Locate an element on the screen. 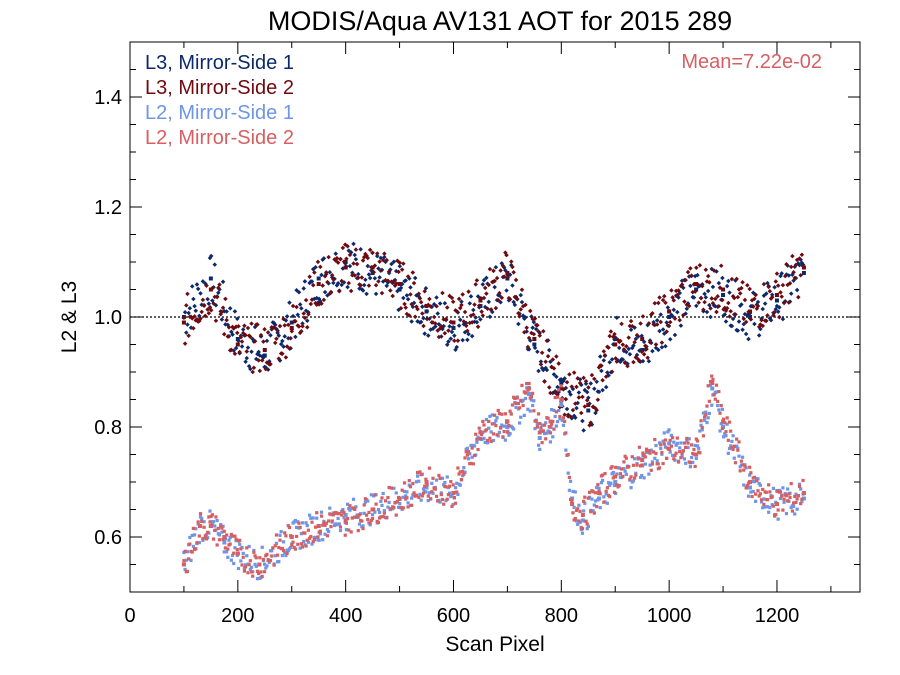  x-tick-label: 600 is located at coordinates (453, 616).